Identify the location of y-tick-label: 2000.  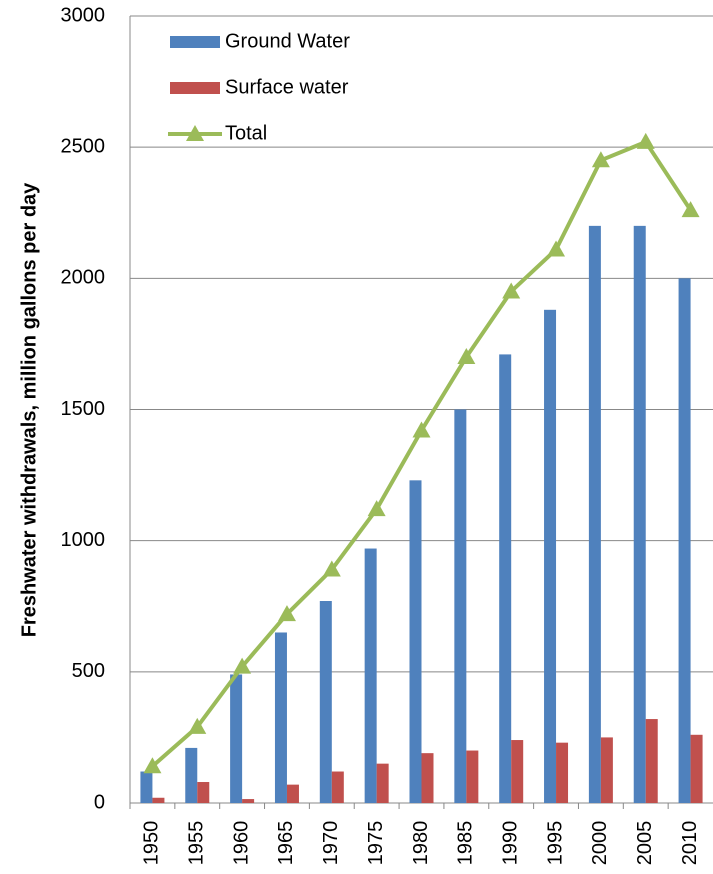
(83, 278).